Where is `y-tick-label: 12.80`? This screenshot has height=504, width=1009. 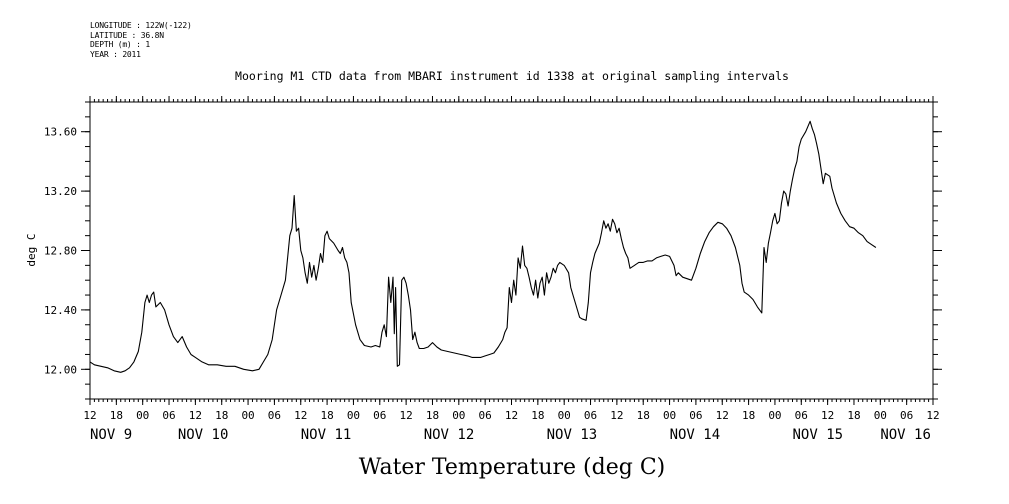
y-tick-label: 12.80 is located at coordinates (60, 251).